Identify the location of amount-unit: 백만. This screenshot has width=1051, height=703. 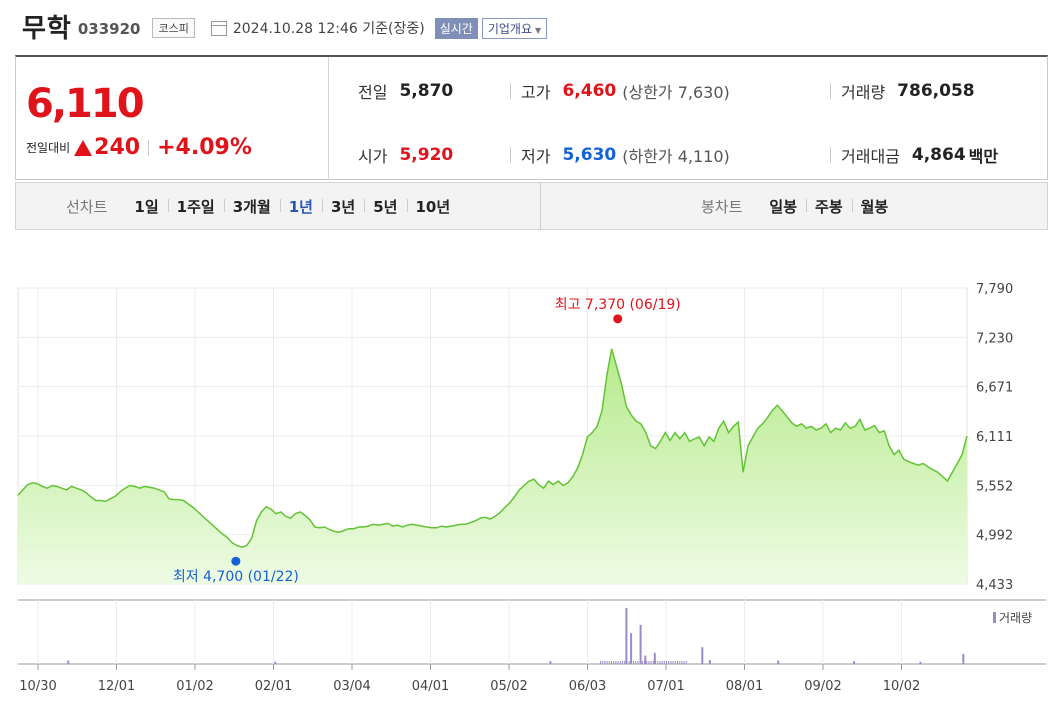
(983, 156).